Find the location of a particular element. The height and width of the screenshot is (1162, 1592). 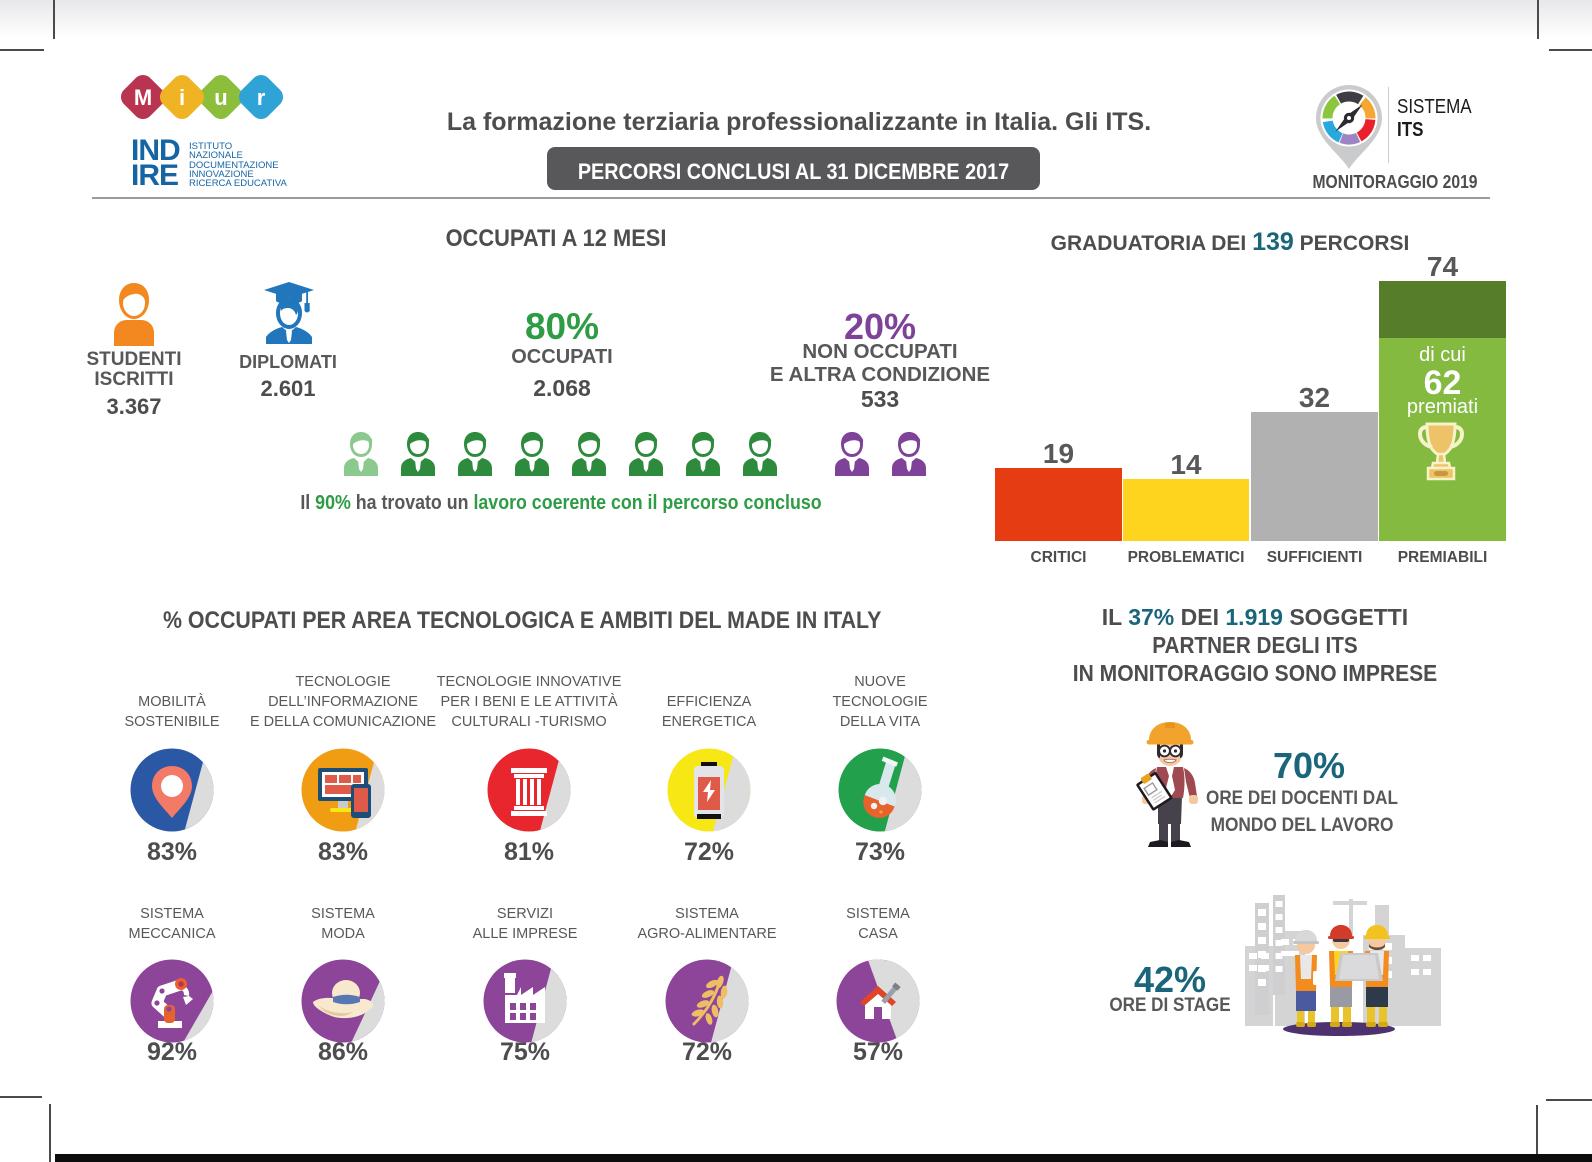

svg-text: M is located at coordinates (143, 97).